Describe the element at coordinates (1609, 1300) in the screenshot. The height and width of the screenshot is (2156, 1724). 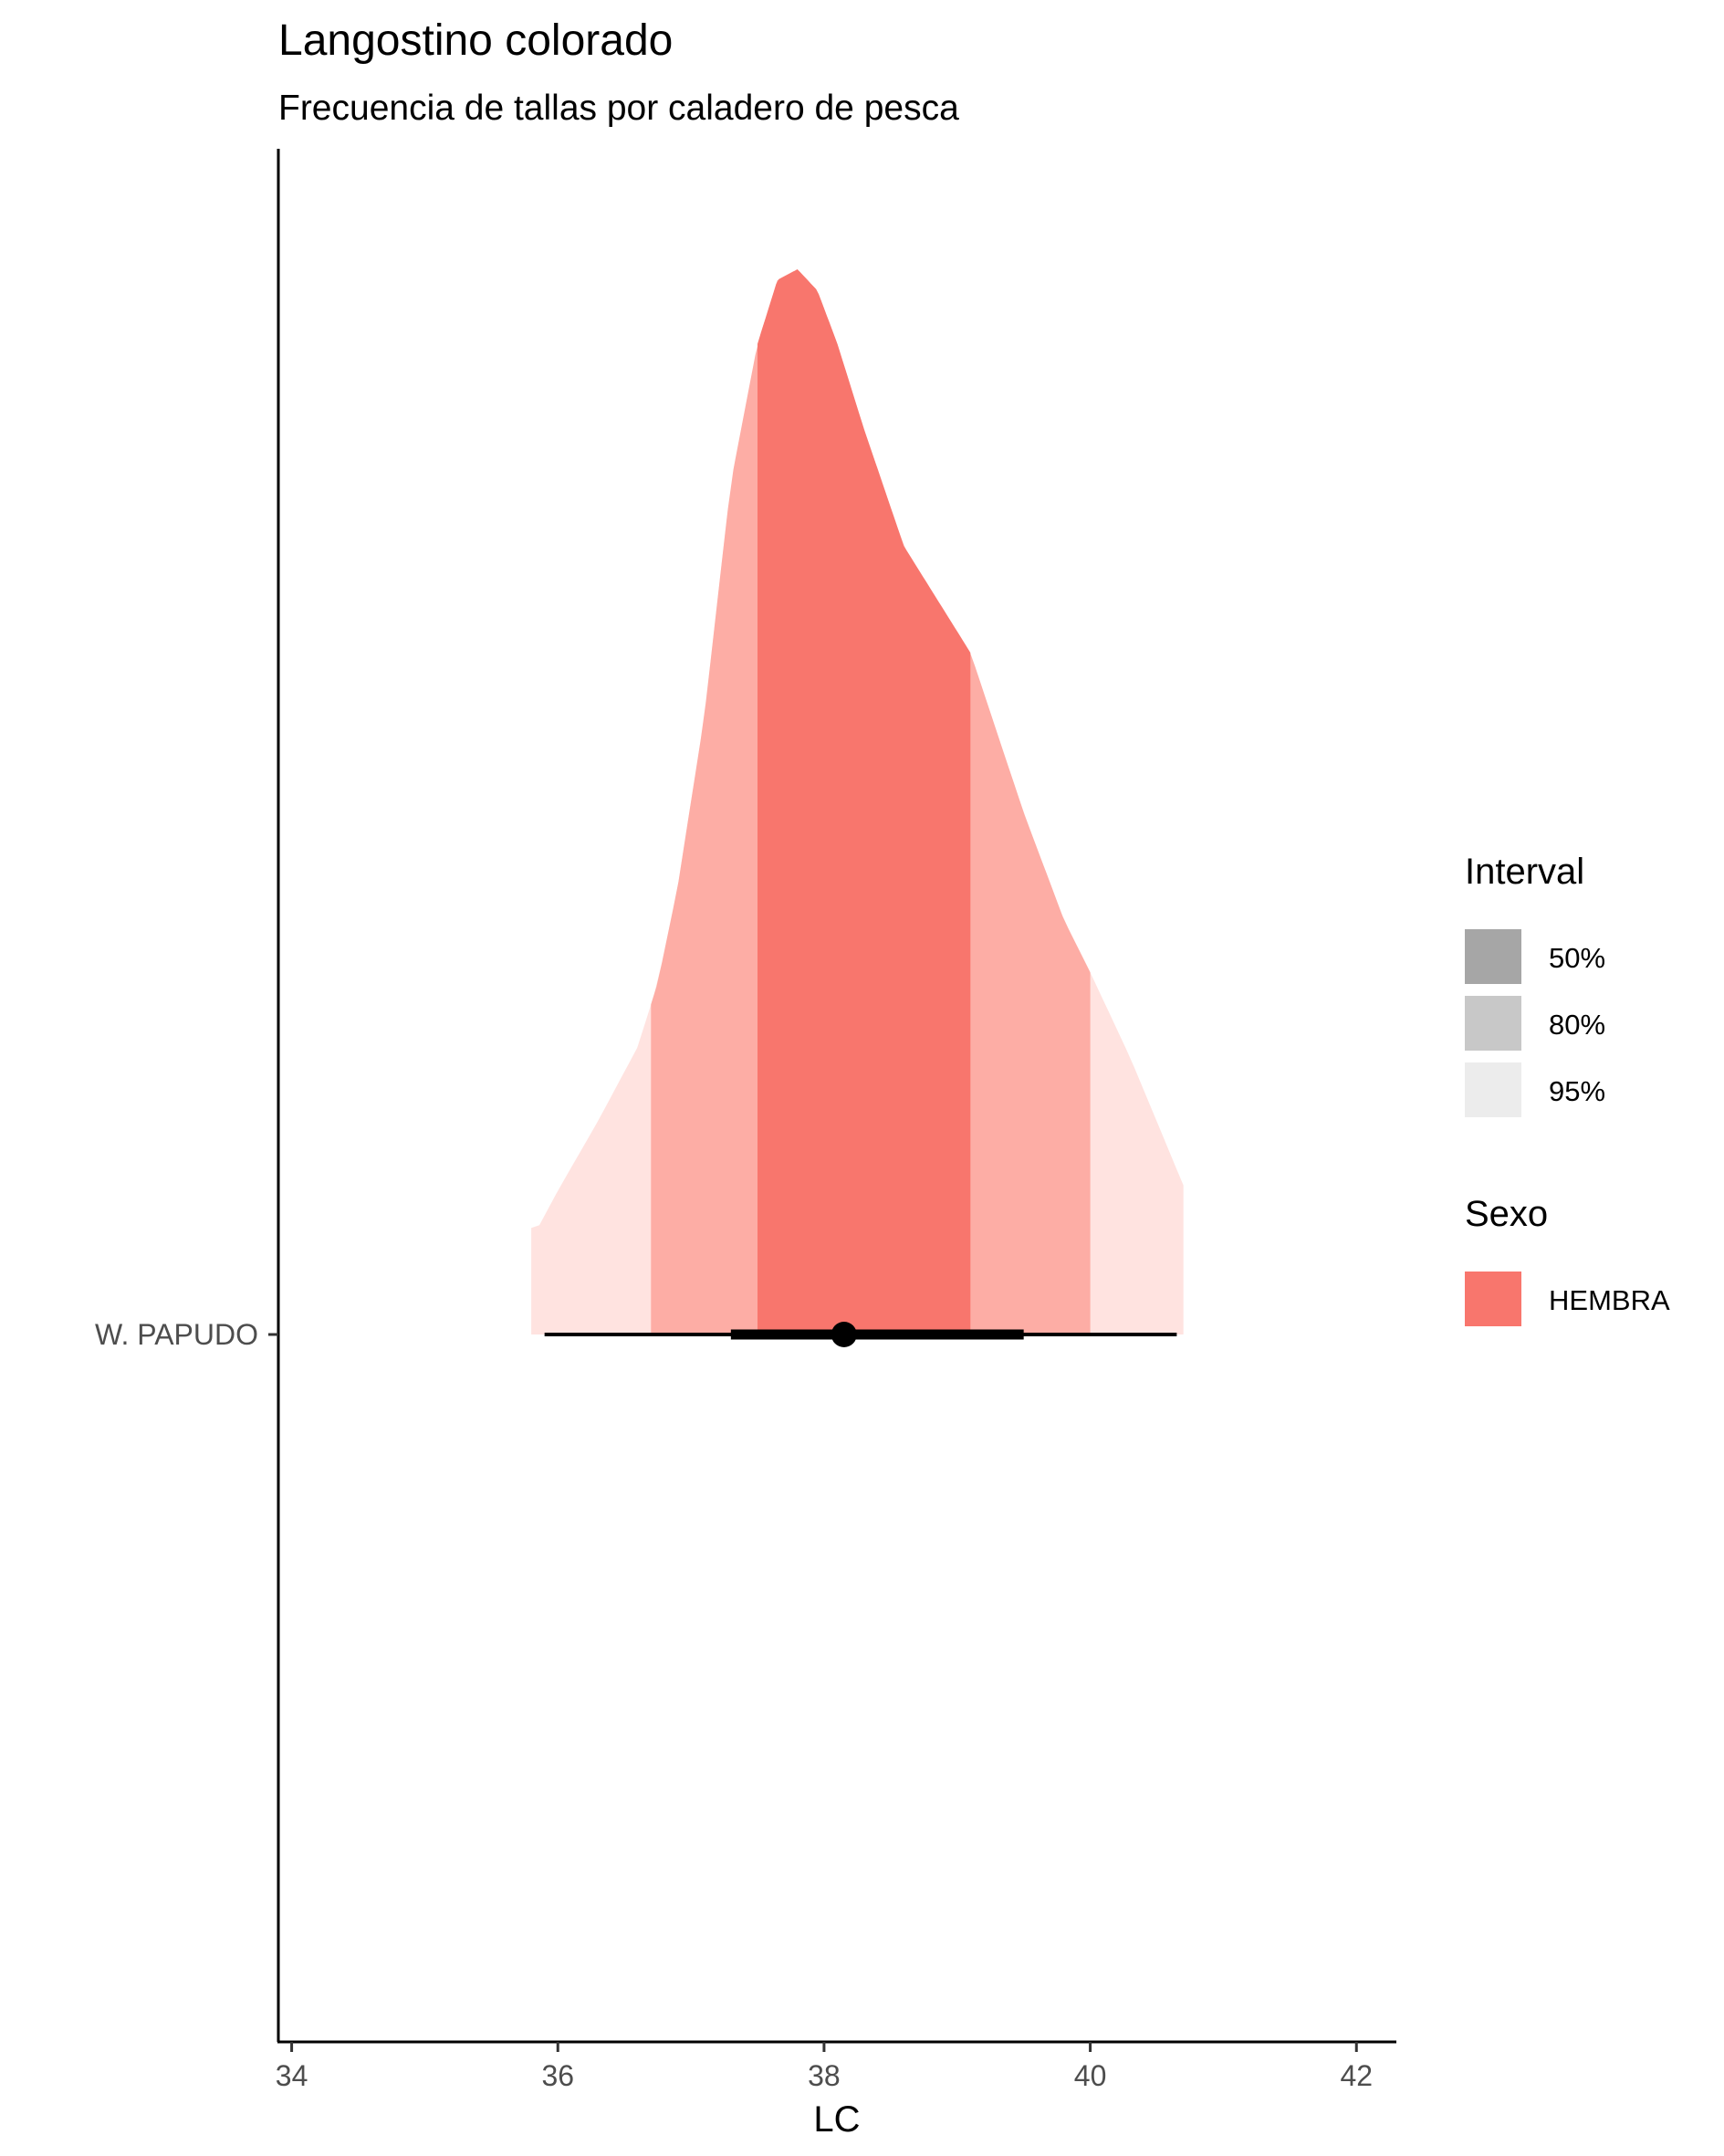
I see `legend-label: HEMBRA` at that location.